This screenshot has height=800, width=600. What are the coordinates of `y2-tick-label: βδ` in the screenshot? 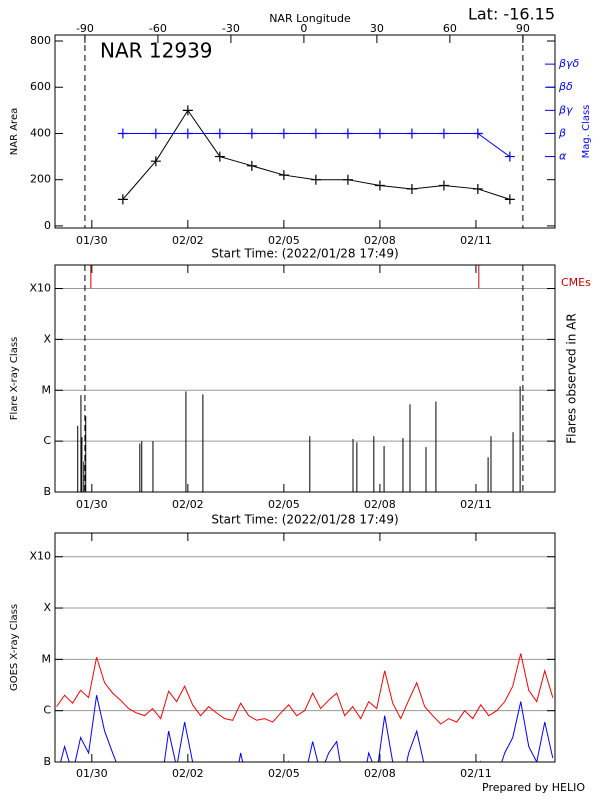 It's located at (565, 86).